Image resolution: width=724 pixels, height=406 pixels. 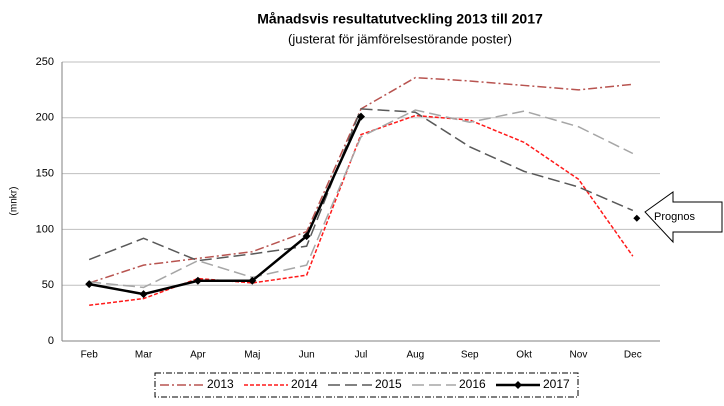 What do you see at coordinates (90, 355) in the screenshot?
I see `x-tick-label: Feb` at bounding box center [90, 355].